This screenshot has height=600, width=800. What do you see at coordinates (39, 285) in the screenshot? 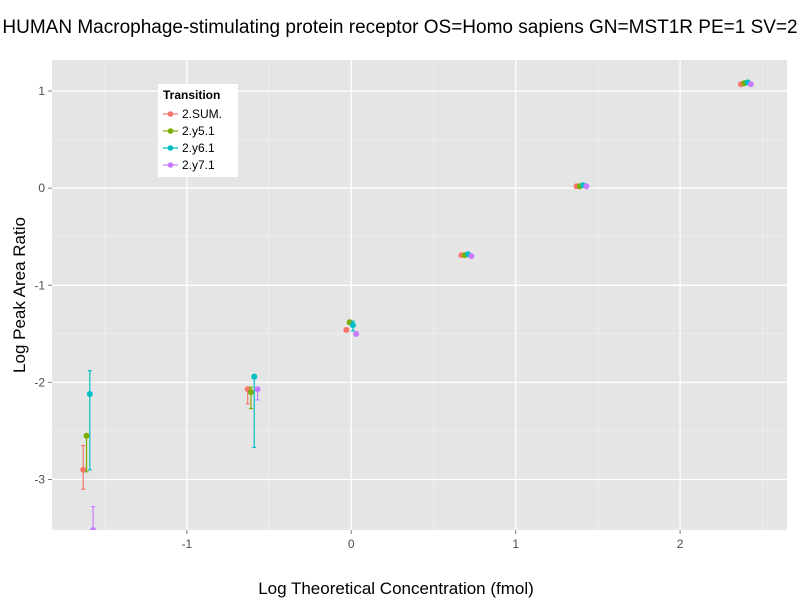
I see `y-tick-label: -1` at bounding box center [39, 285].